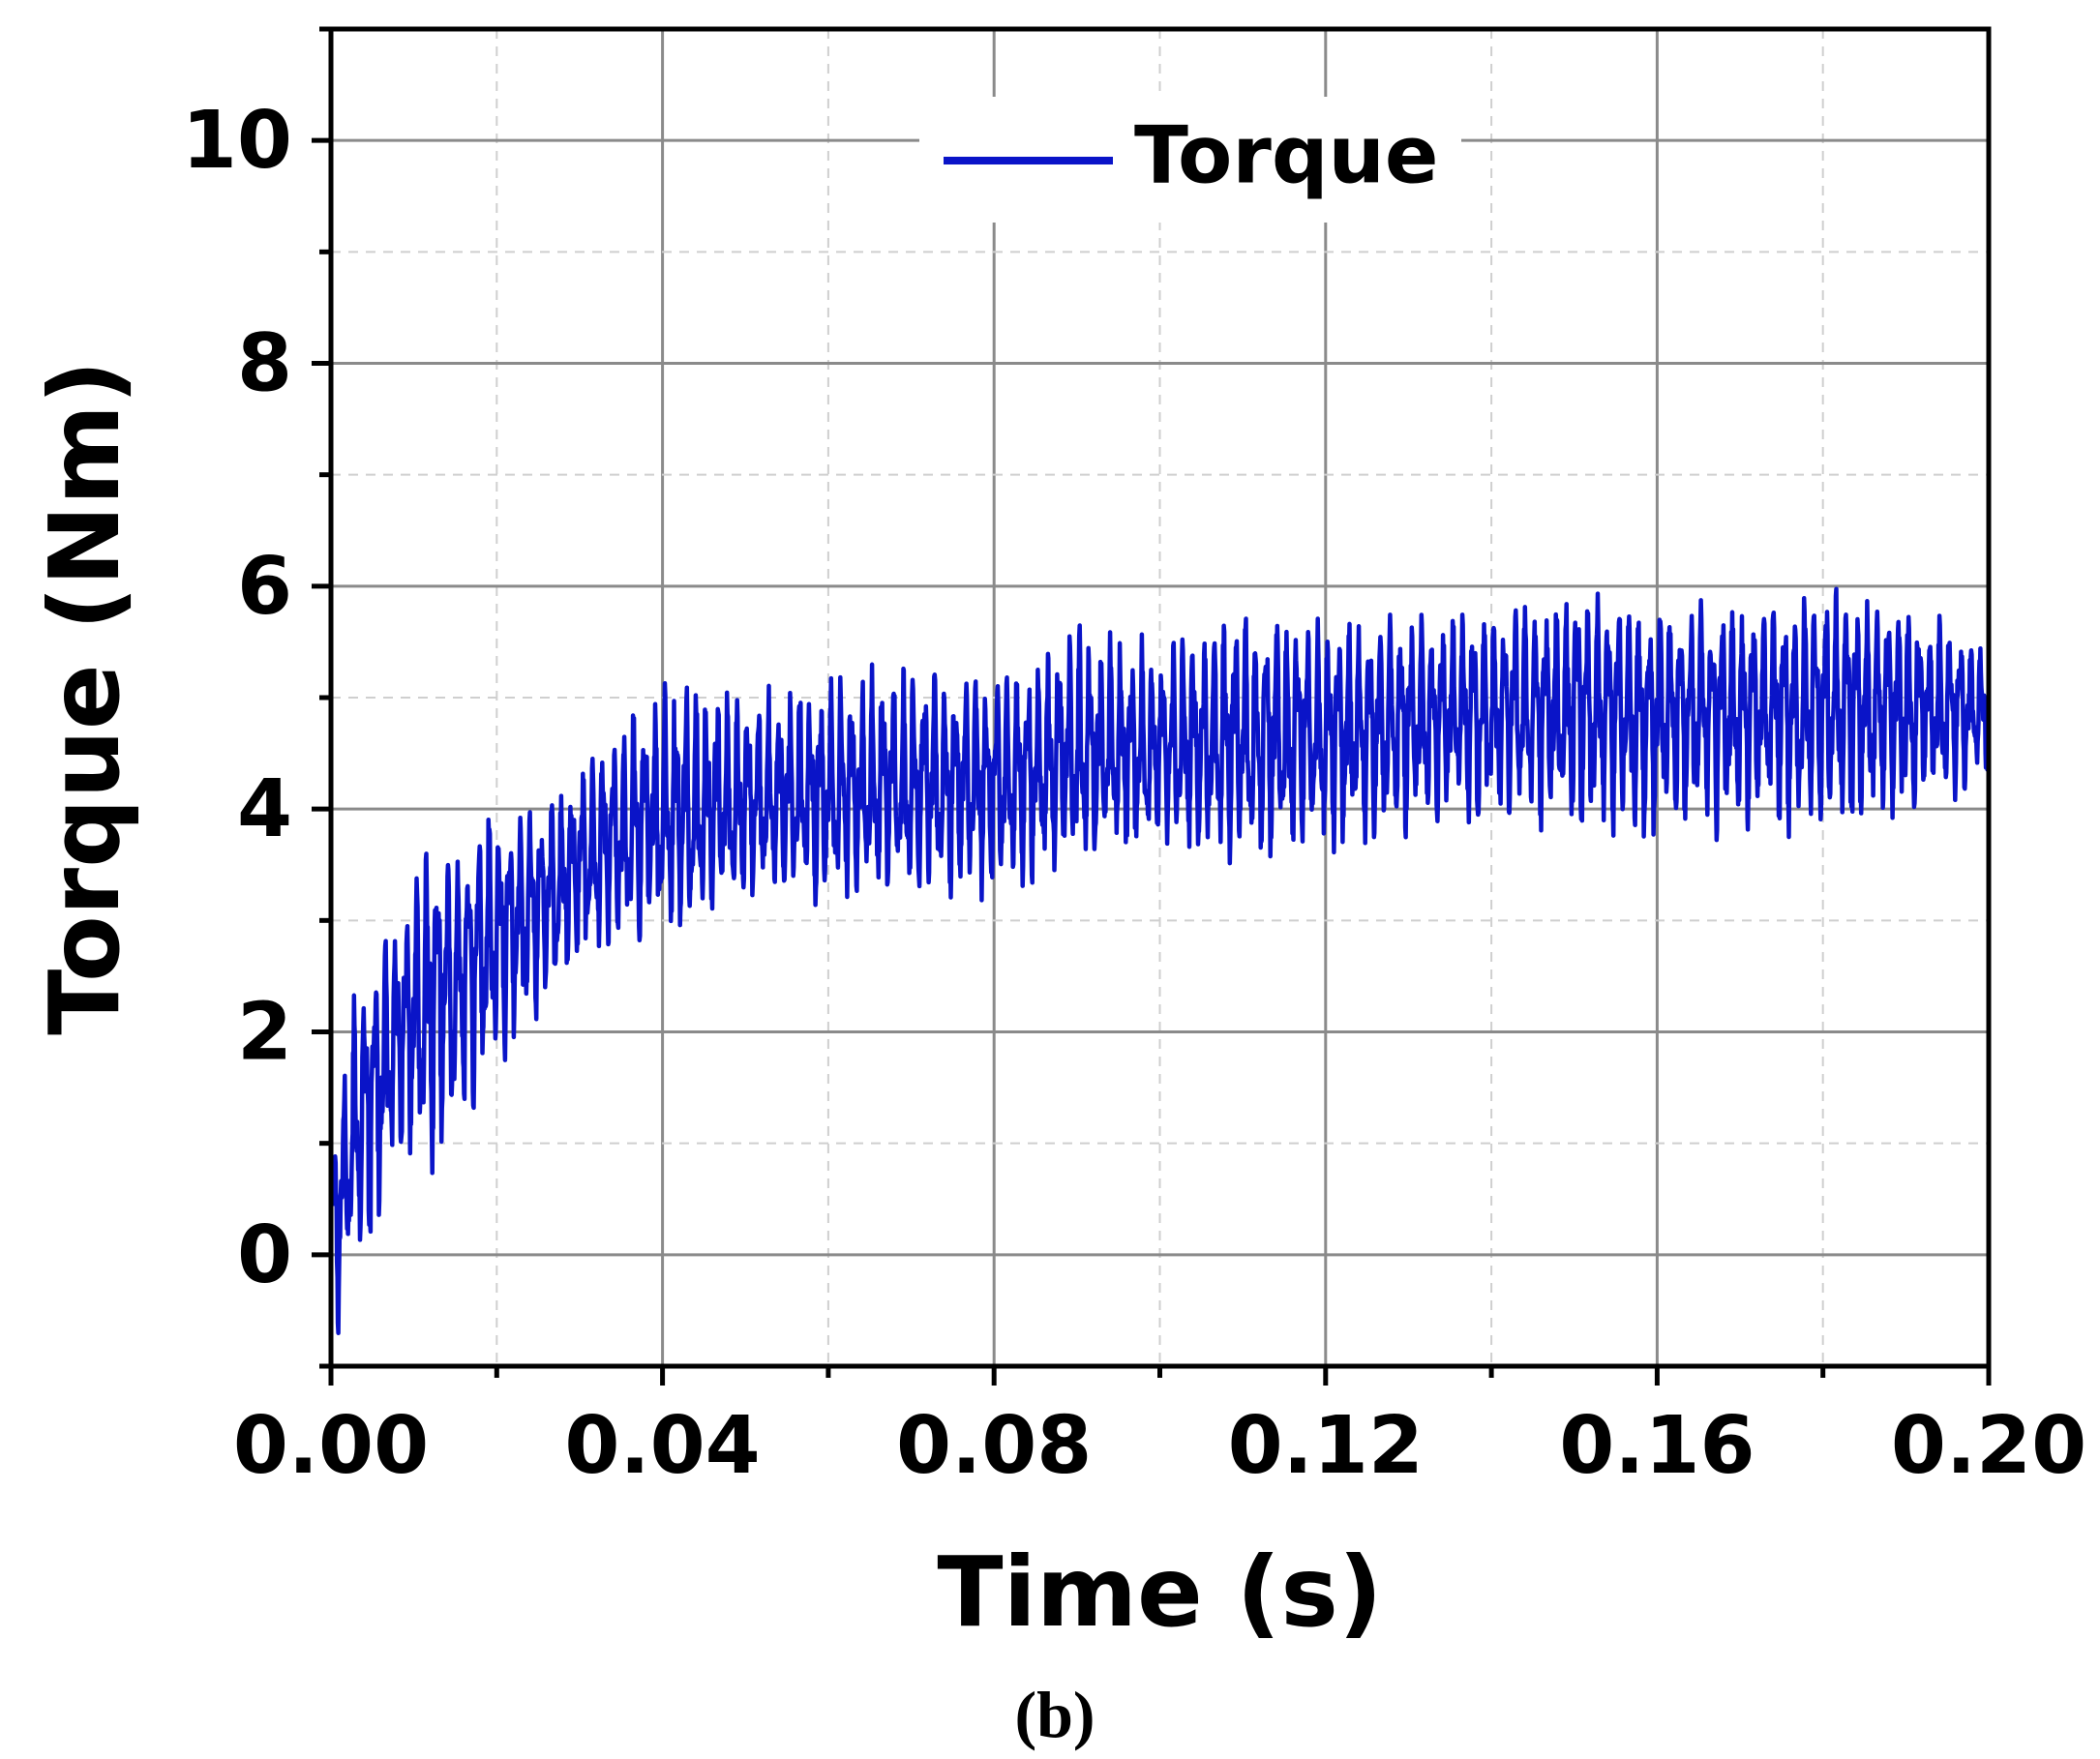  I want to click on y-tick-label: 8, so click(265, 364).